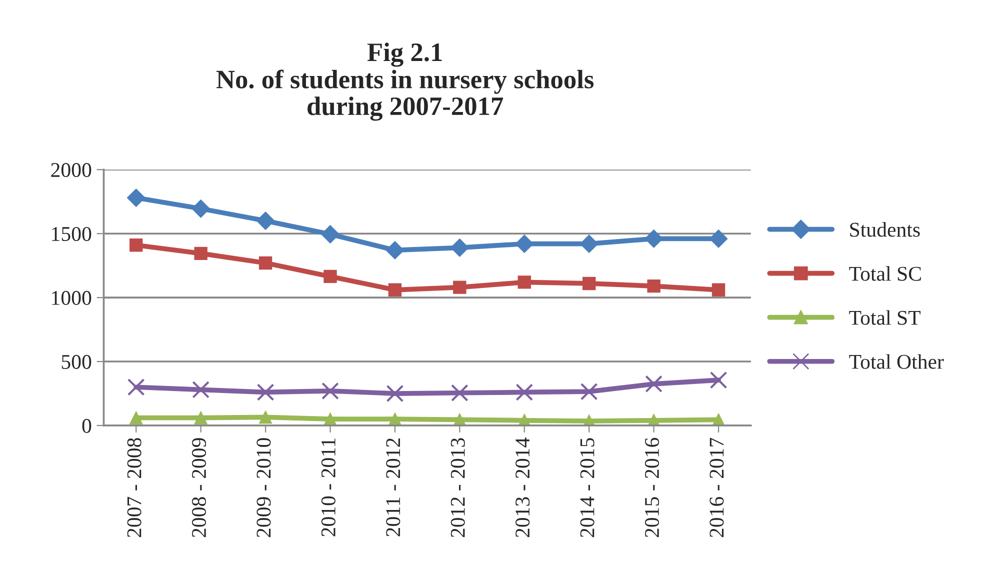 This screenshot has height=575, width=988. What do you see at coordinates (199, 488) in the screenshot?
I see `x-tick-label: 2008 - 2009` at bounding box center [199, 488].